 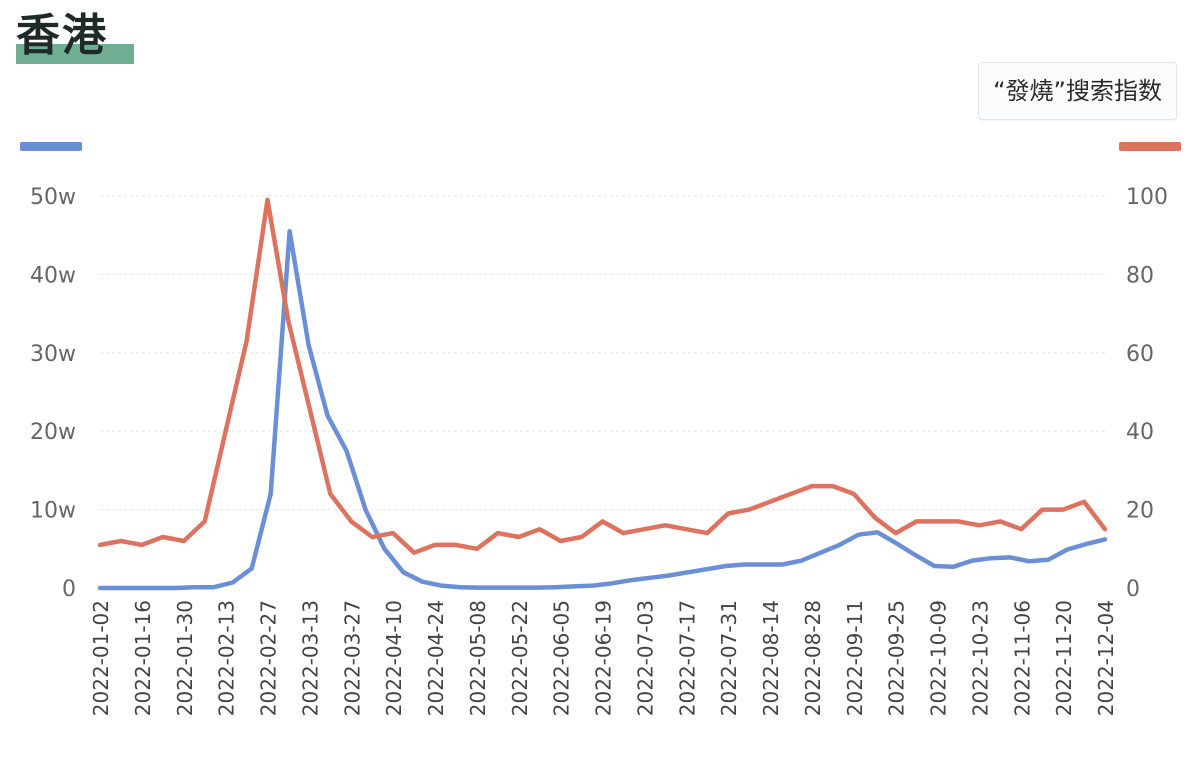 What do you see at coordinates (813, 658) in the screenshot?
I see `x-axis-tick-label: 2022-08-28` at bounding box center [813, 658].